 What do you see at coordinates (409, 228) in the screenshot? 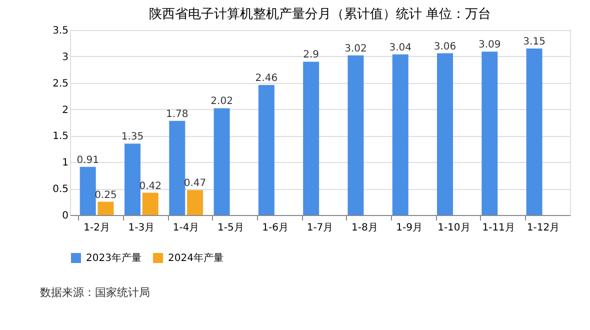
I see `x-tick-label: 1-9月` at bounding box center [409, 228].